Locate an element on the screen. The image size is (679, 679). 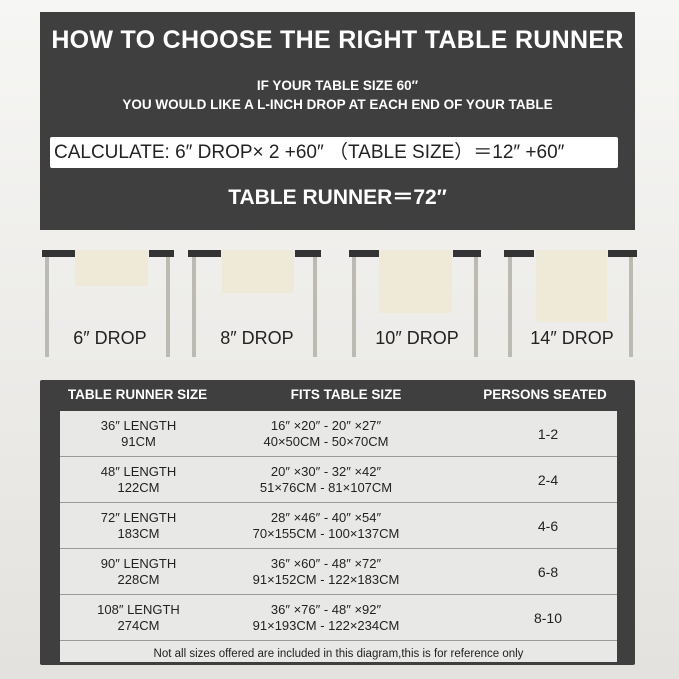
fits-size-cell: 28″ ×46″ - 40″ ×54″ 70×155CM - 100×137CM is located at coordinates (326, 526).